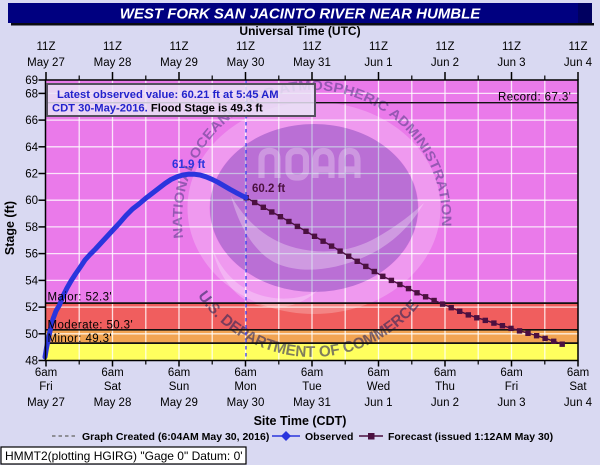  I want to click on svg-text: Thu, so click(445, 387).